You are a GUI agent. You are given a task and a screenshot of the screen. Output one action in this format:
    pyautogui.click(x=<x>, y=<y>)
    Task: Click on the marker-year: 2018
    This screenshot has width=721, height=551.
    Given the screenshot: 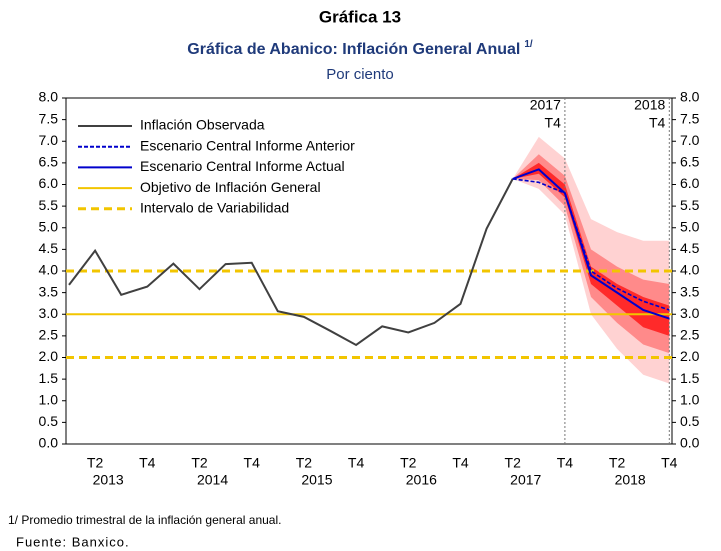 What is the action you would take?
    pyautogui.click(x=649, y=105)
    